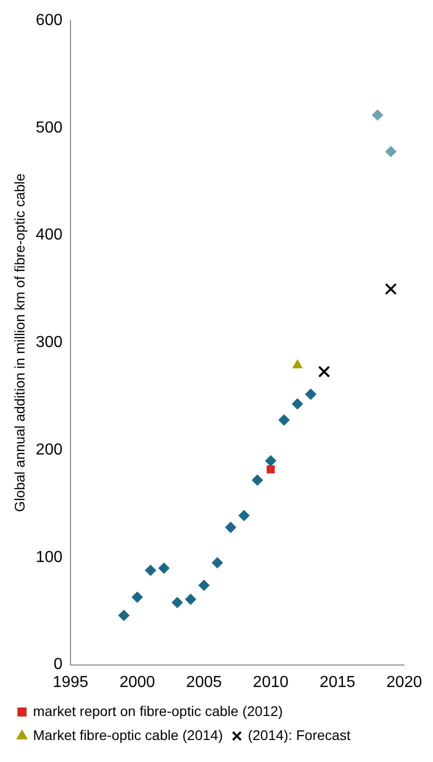  I want to click on y-tick-label: 500, so click(49, 127).